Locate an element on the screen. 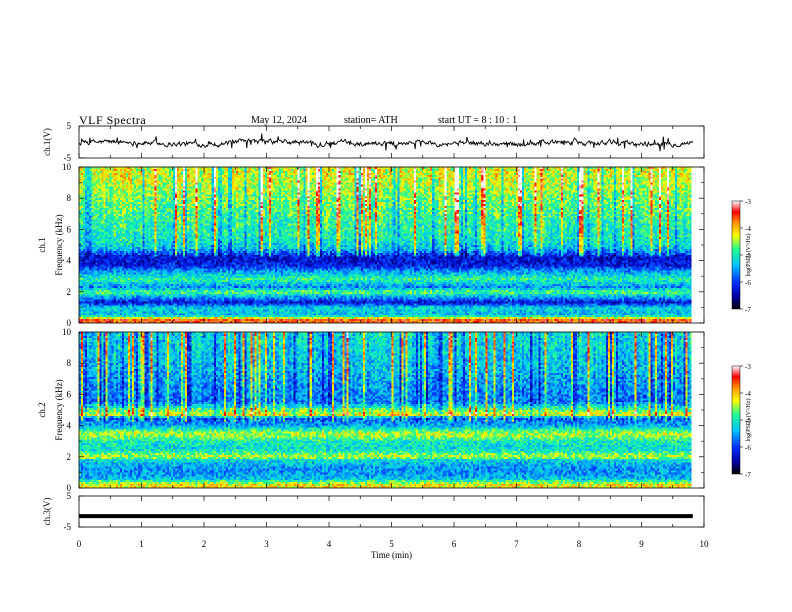 This screenshot has height=612, width=792. ch1-waveform-ytick-label: -5 is located at coordinates (68, 158).